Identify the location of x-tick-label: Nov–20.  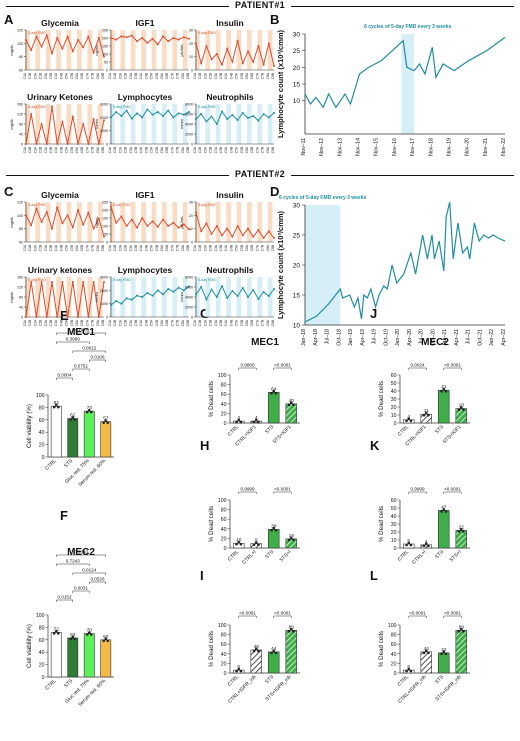
(468, 147).